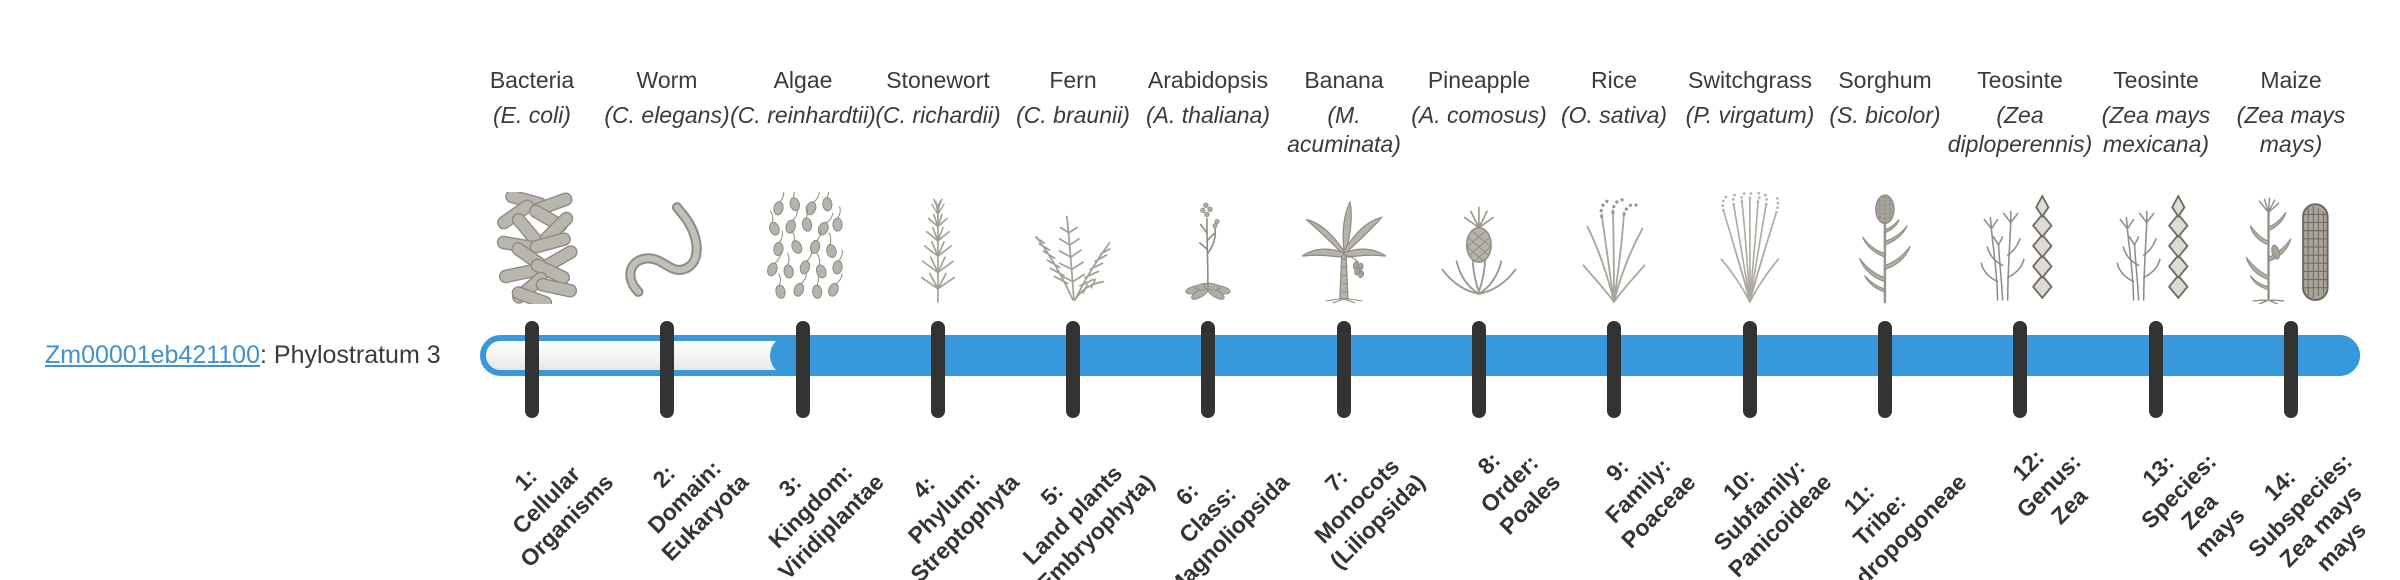 The width and height of the screenshot is (2400, 580). Describe the element at coordinates (1885, 185) in the screenshot. I see `organism-column-sorghum: Sorghum (S. bicolor)` at that location.